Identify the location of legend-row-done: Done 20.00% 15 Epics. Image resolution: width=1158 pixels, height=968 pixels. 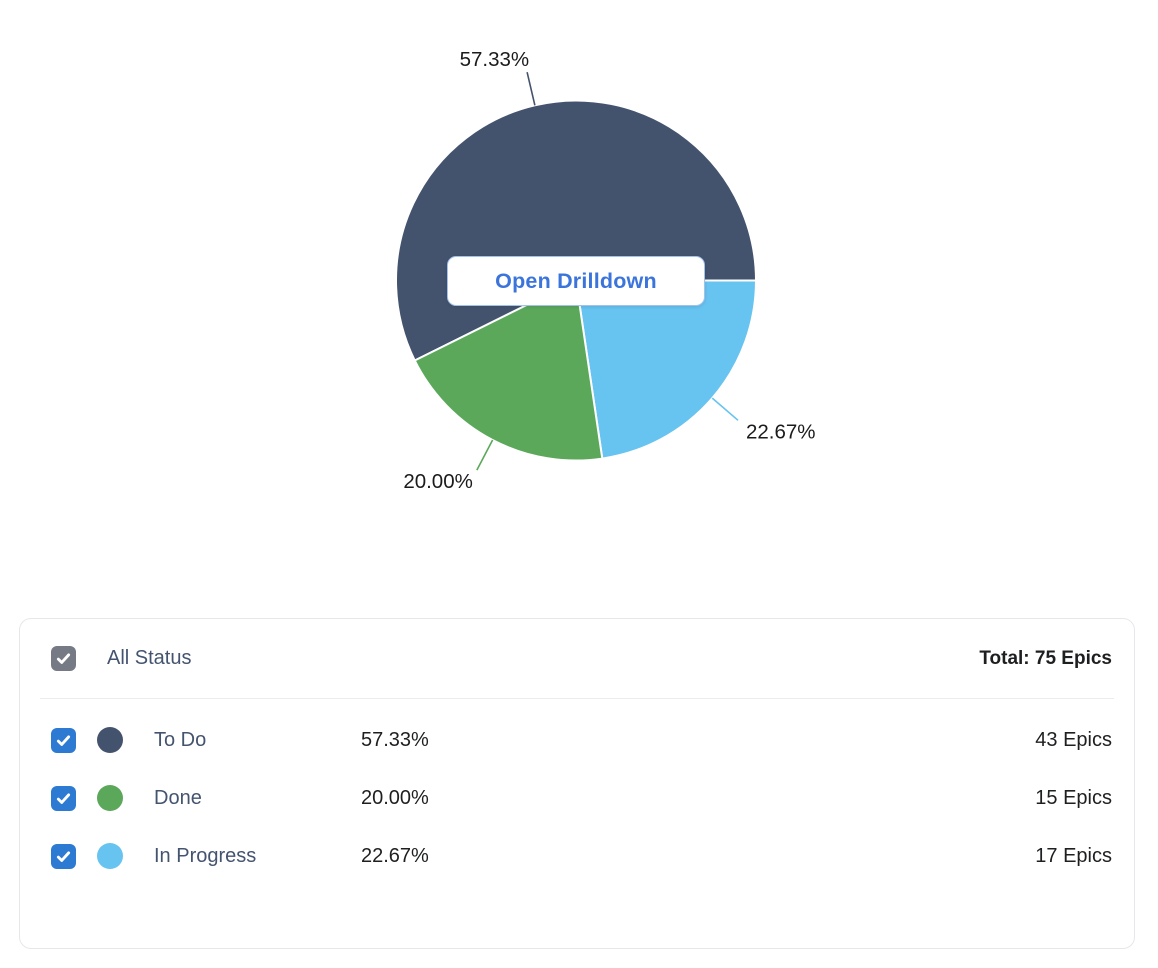
(577, 798).